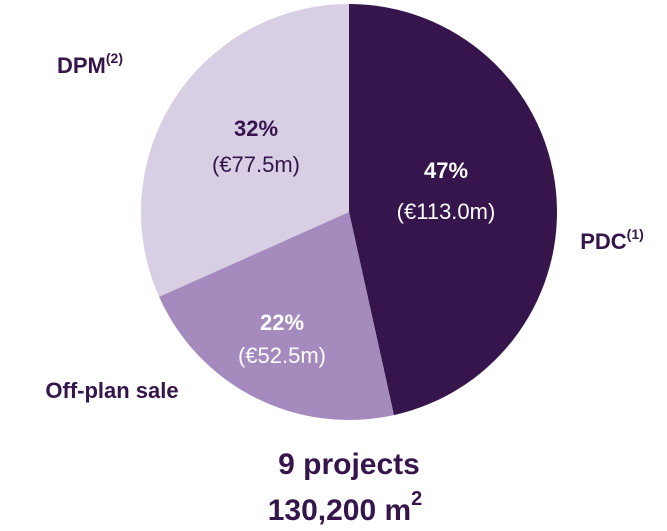  Describe the element at coordinates (114, 58) in the screenshot. I see `category-note: (2)` at that location.